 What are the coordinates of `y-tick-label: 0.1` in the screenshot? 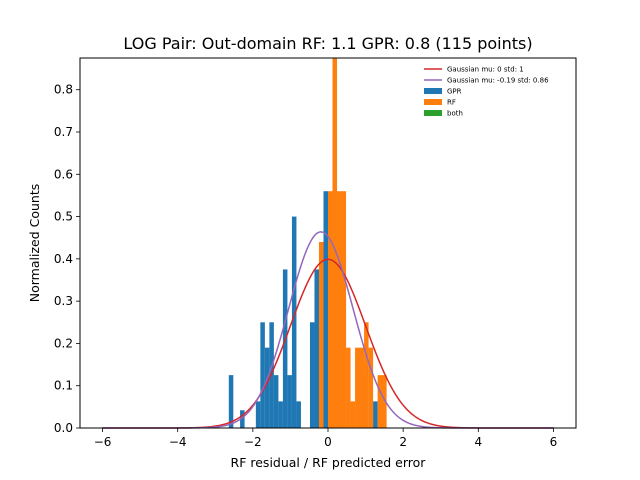 It's located at (63, 386).